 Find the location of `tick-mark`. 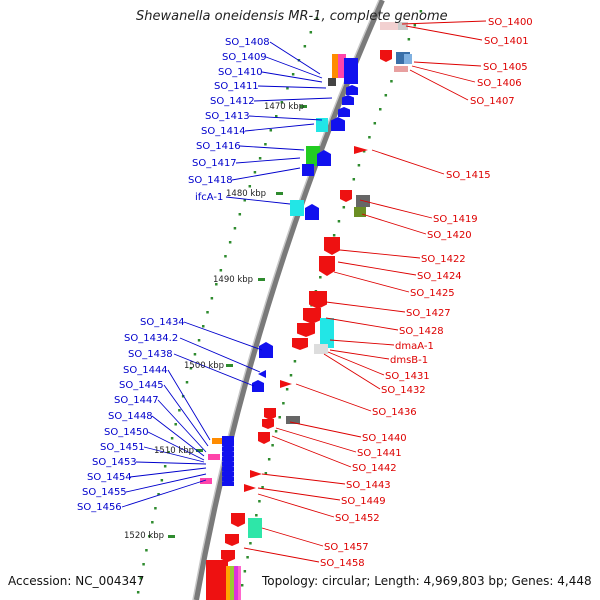

tick-mark is located at coordinates (171, 536).